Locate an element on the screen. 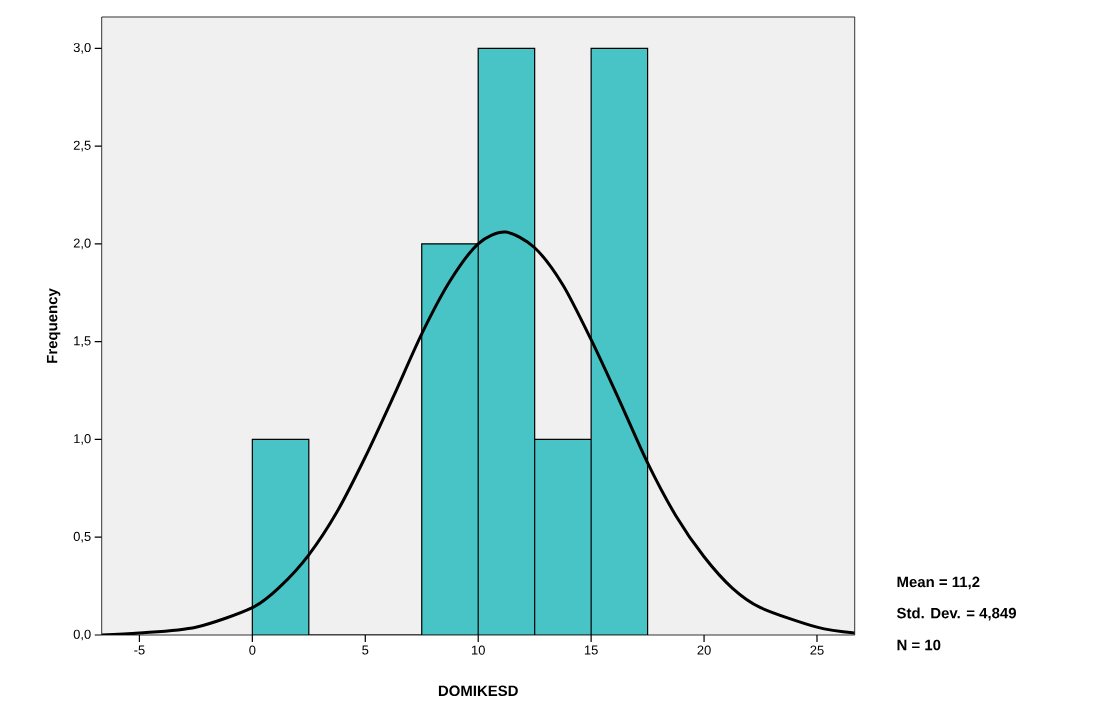 This screenshot has height=724, width=1096. x-tick-label: 15 is located at coordinates (591, 650).